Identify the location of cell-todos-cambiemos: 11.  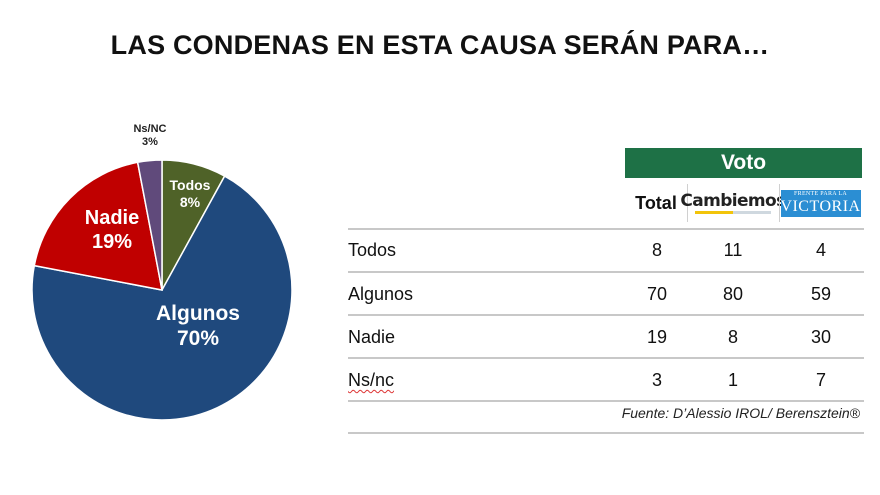
(733, 250).